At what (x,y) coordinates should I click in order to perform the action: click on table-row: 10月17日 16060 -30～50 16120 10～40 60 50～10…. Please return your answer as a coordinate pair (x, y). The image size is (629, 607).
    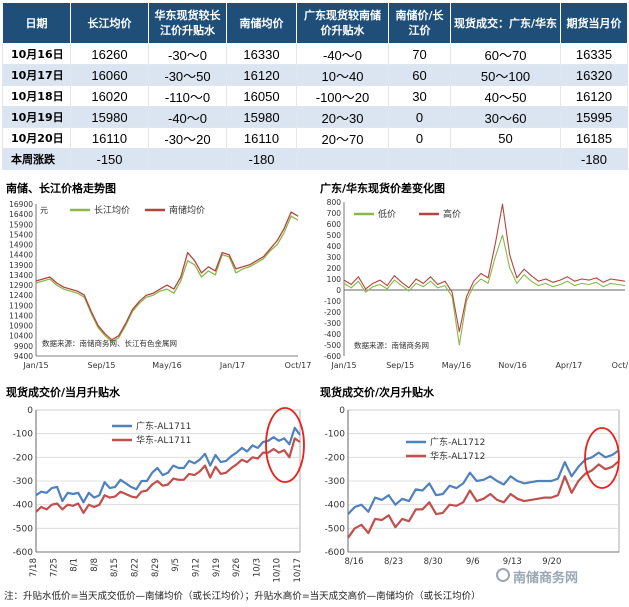
    Looking at the image, I should click on (315, 75).